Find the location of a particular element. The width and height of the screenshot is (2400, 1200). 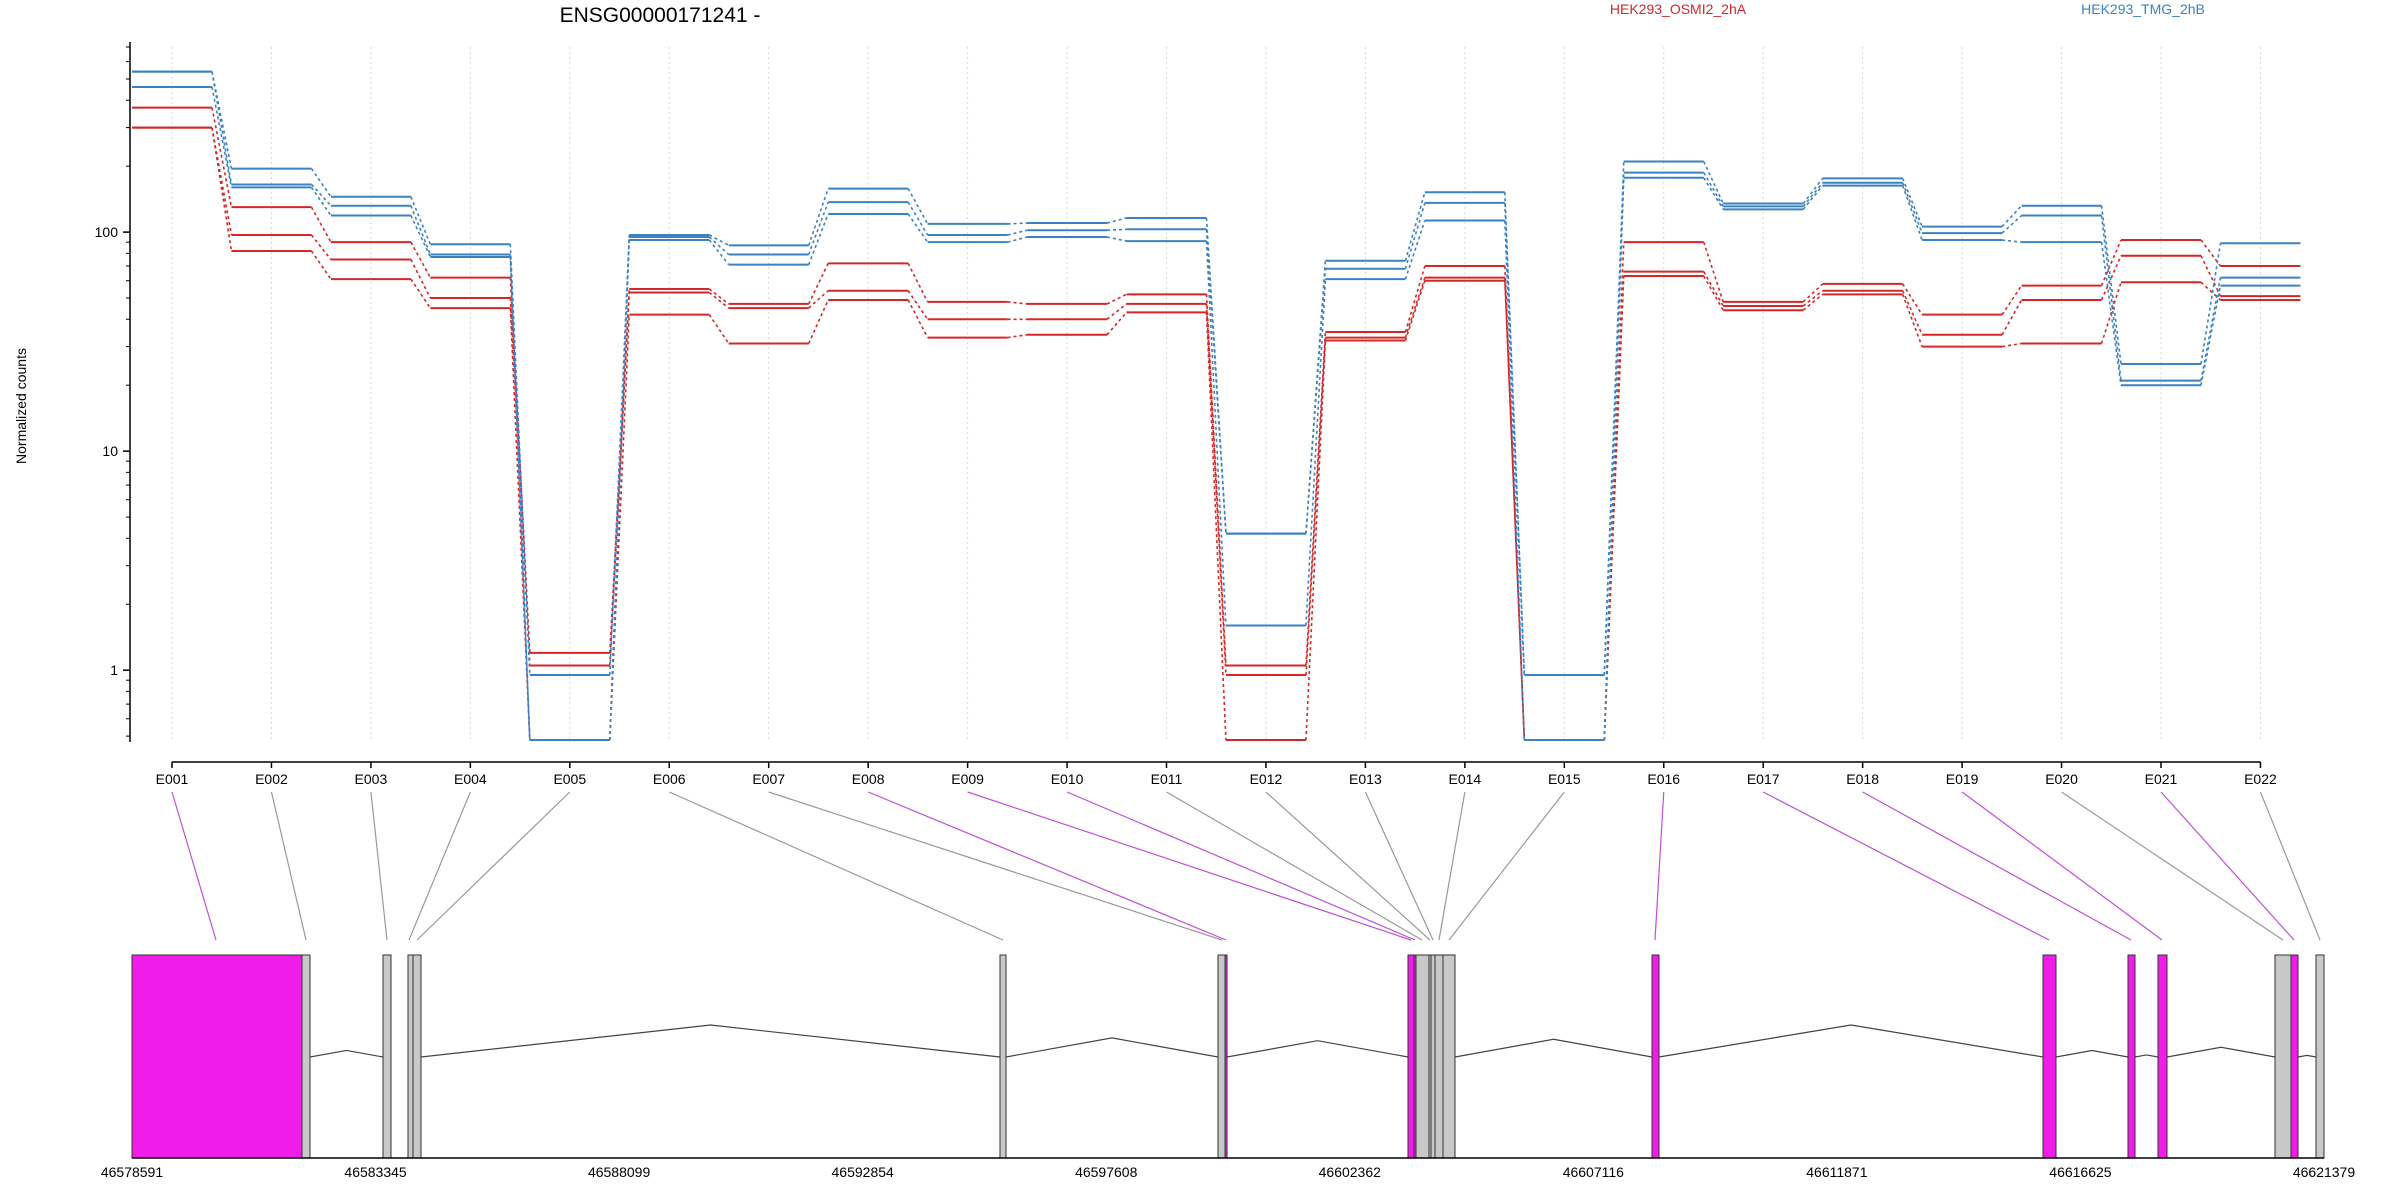

x-tick-label-e014: E014 is located at coordinates (1464, 779).